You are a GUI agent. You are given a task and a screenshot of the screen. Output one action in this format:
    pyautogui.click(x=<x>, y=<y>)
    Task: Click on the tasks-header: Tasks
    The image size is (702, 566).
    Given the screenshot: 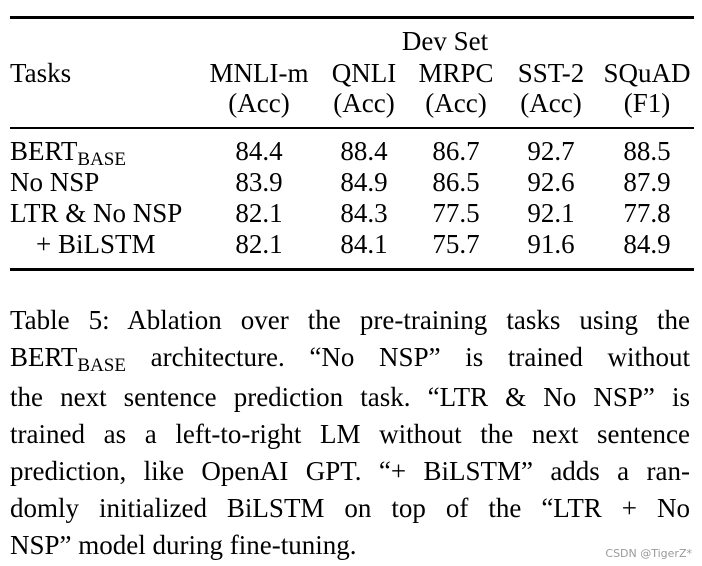 What is the action you would take?
    pyautogui.click(x=41, y=73)
    